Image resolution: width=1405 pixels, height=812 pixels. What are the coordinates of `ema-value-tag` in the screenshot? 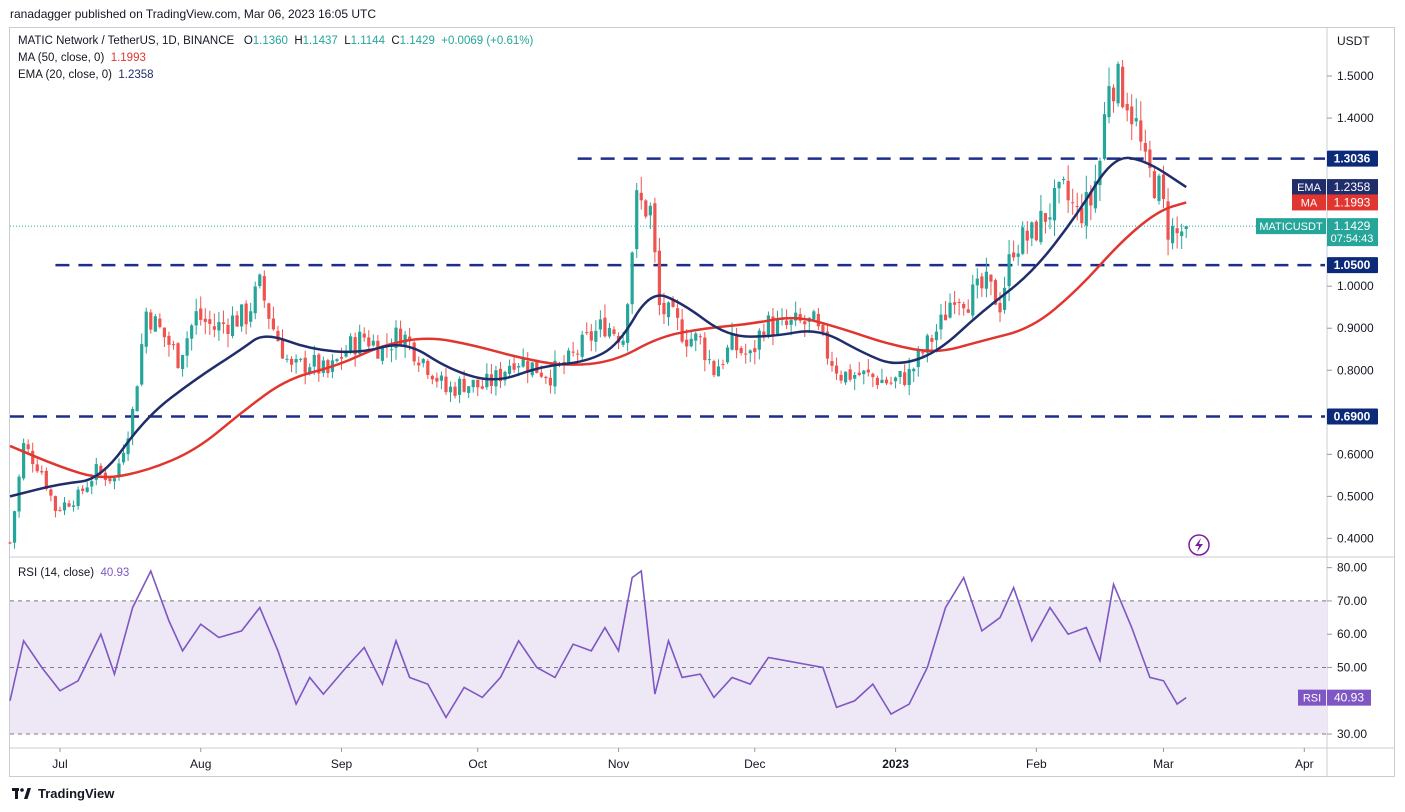 It's located at (1352, 187).